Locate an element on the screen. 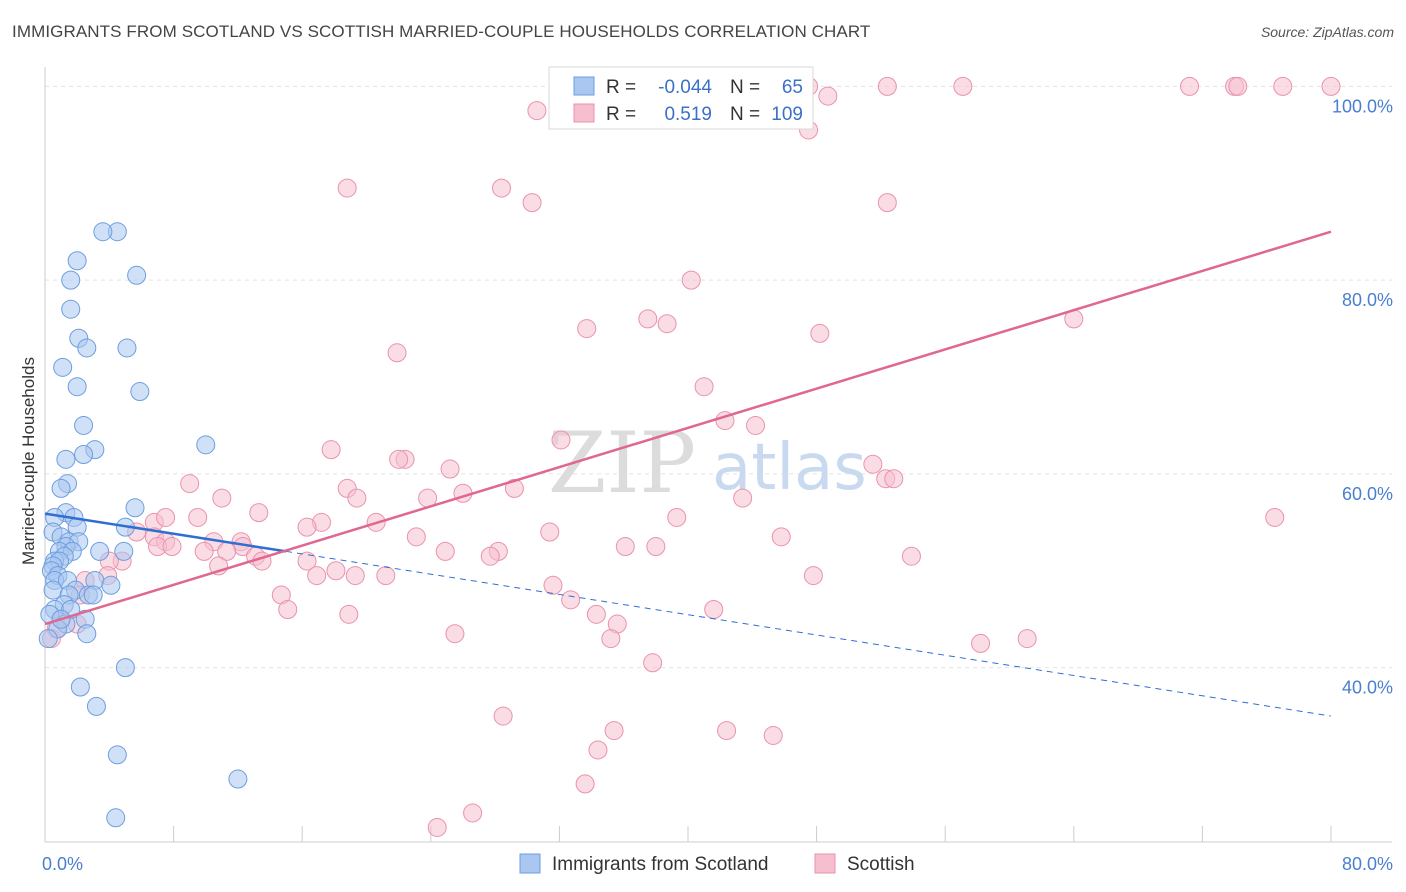  x-tick-label-1: 80.0% is located at coordinates (1367, 864).